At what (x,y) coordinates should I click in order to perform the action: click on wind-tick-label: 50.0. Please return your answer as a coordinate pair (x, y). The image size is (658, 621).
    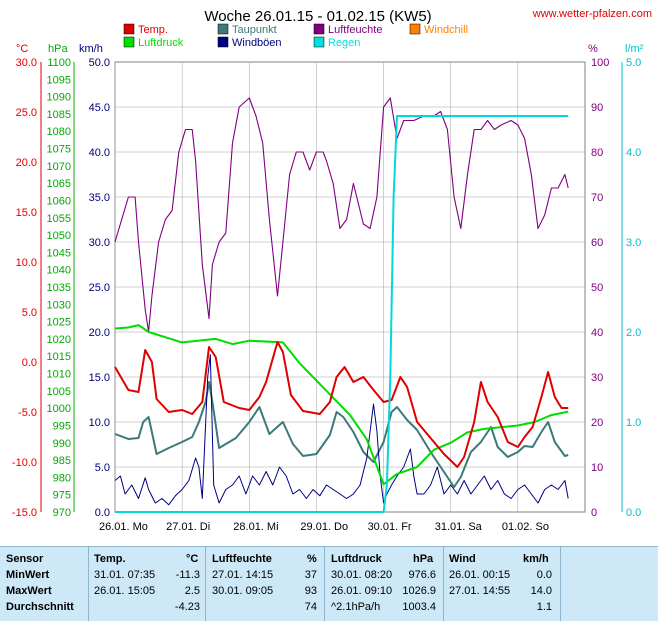
    Looking at the image, I should click on (99, 63).